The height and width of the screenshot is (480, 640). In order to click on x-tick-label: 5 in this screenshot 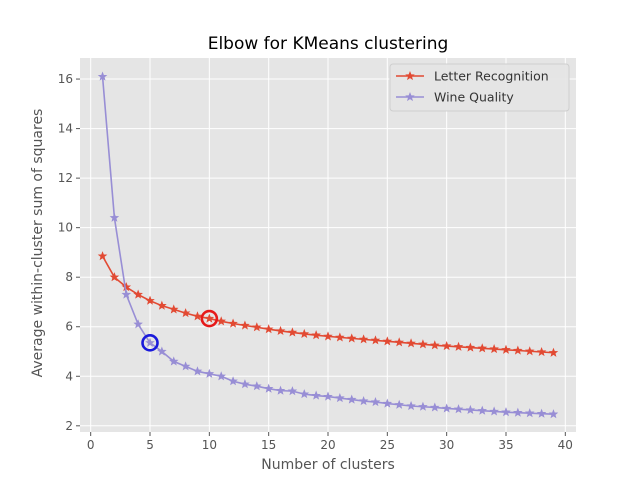, I will do `click(150, 445)`.